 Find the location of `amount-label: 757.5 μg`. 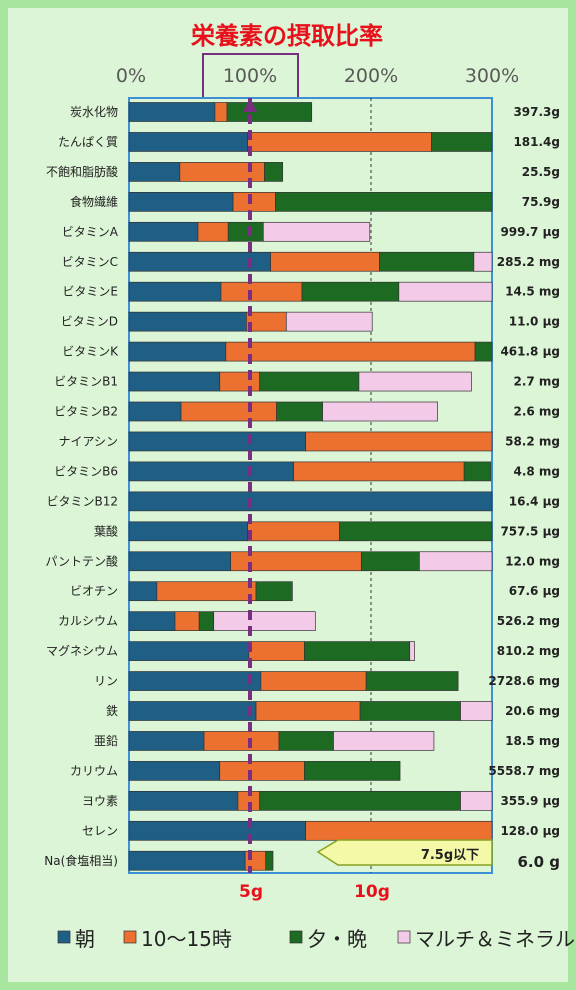

amount-label: 757.5 μg is located at coordinates (530, 531).